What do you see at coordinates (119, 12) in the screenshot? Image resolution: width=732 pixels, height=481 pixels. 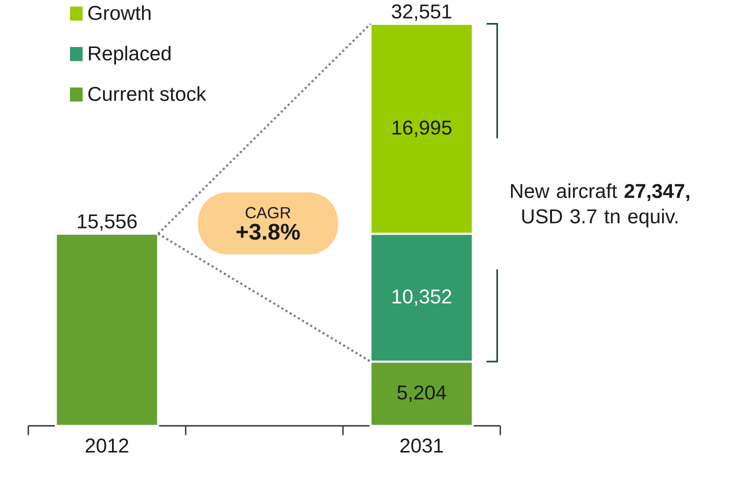 I see `legend-label: Growth` at bounding box center [119, 12].